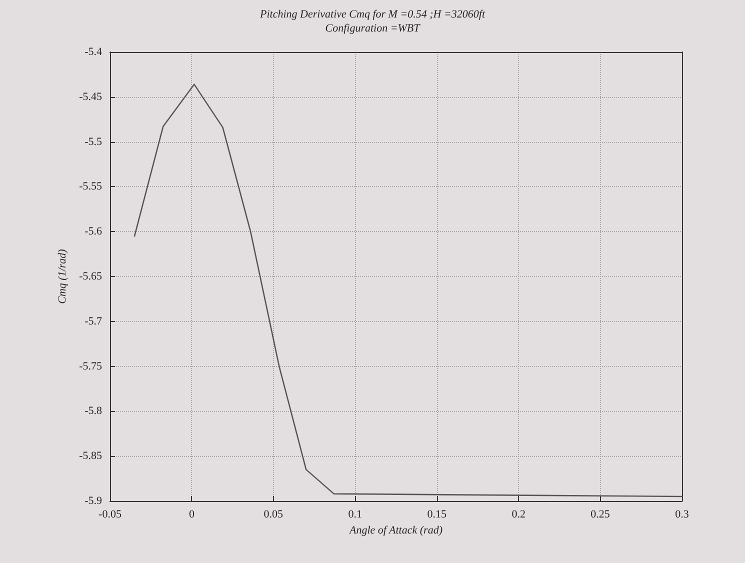  What do you see at coordinates (110, 514) in the screenshot?
I see `x-tick-label: -0.05` at bounding box center [110, 514].